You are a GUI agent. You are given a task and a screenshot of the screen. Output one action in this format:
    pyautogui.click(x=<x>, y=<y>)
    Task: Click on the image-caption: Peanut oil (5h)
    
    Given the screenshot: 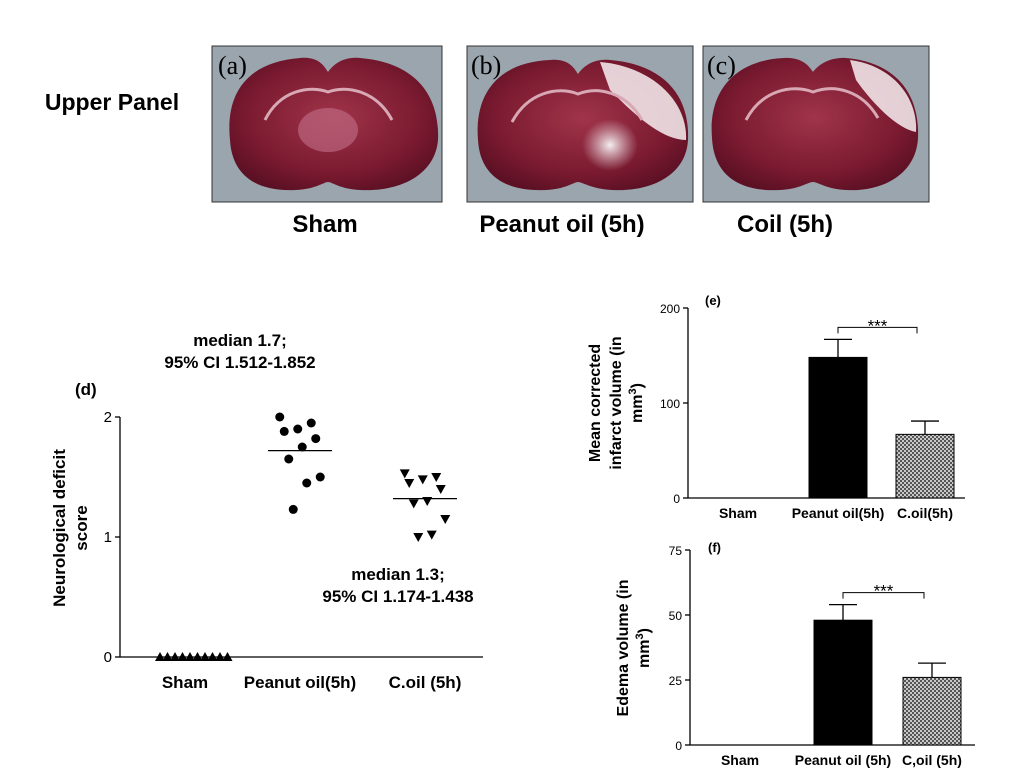 What is the action you would take?
    pyautogui.click(x=561, y=224)
    